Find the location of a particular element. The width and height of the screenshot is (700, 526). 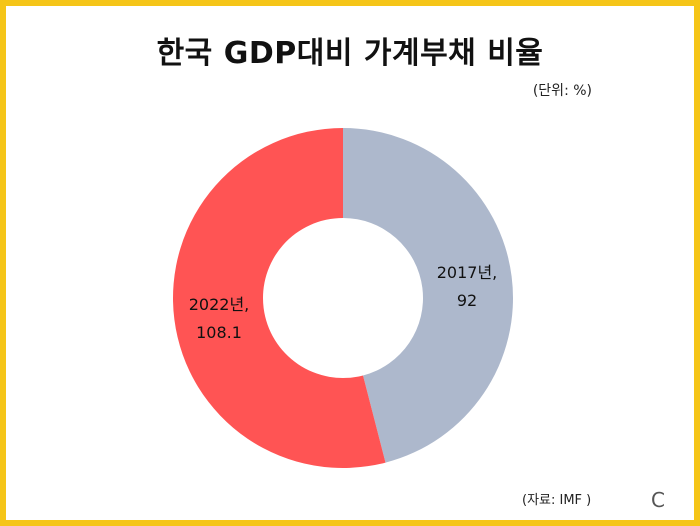

chart-title: 한국 GDP대비 가계부채 비율 is located at coordinates (350, 53).